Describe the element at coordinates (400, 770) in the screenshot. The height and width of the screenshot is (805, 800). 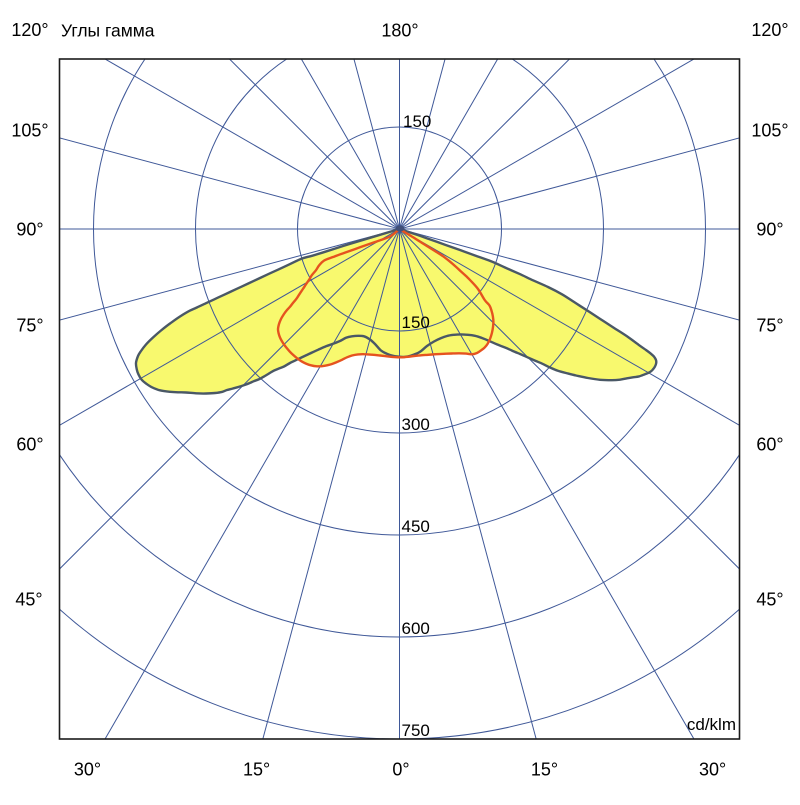
I see `svg-text: 0°` at that location.